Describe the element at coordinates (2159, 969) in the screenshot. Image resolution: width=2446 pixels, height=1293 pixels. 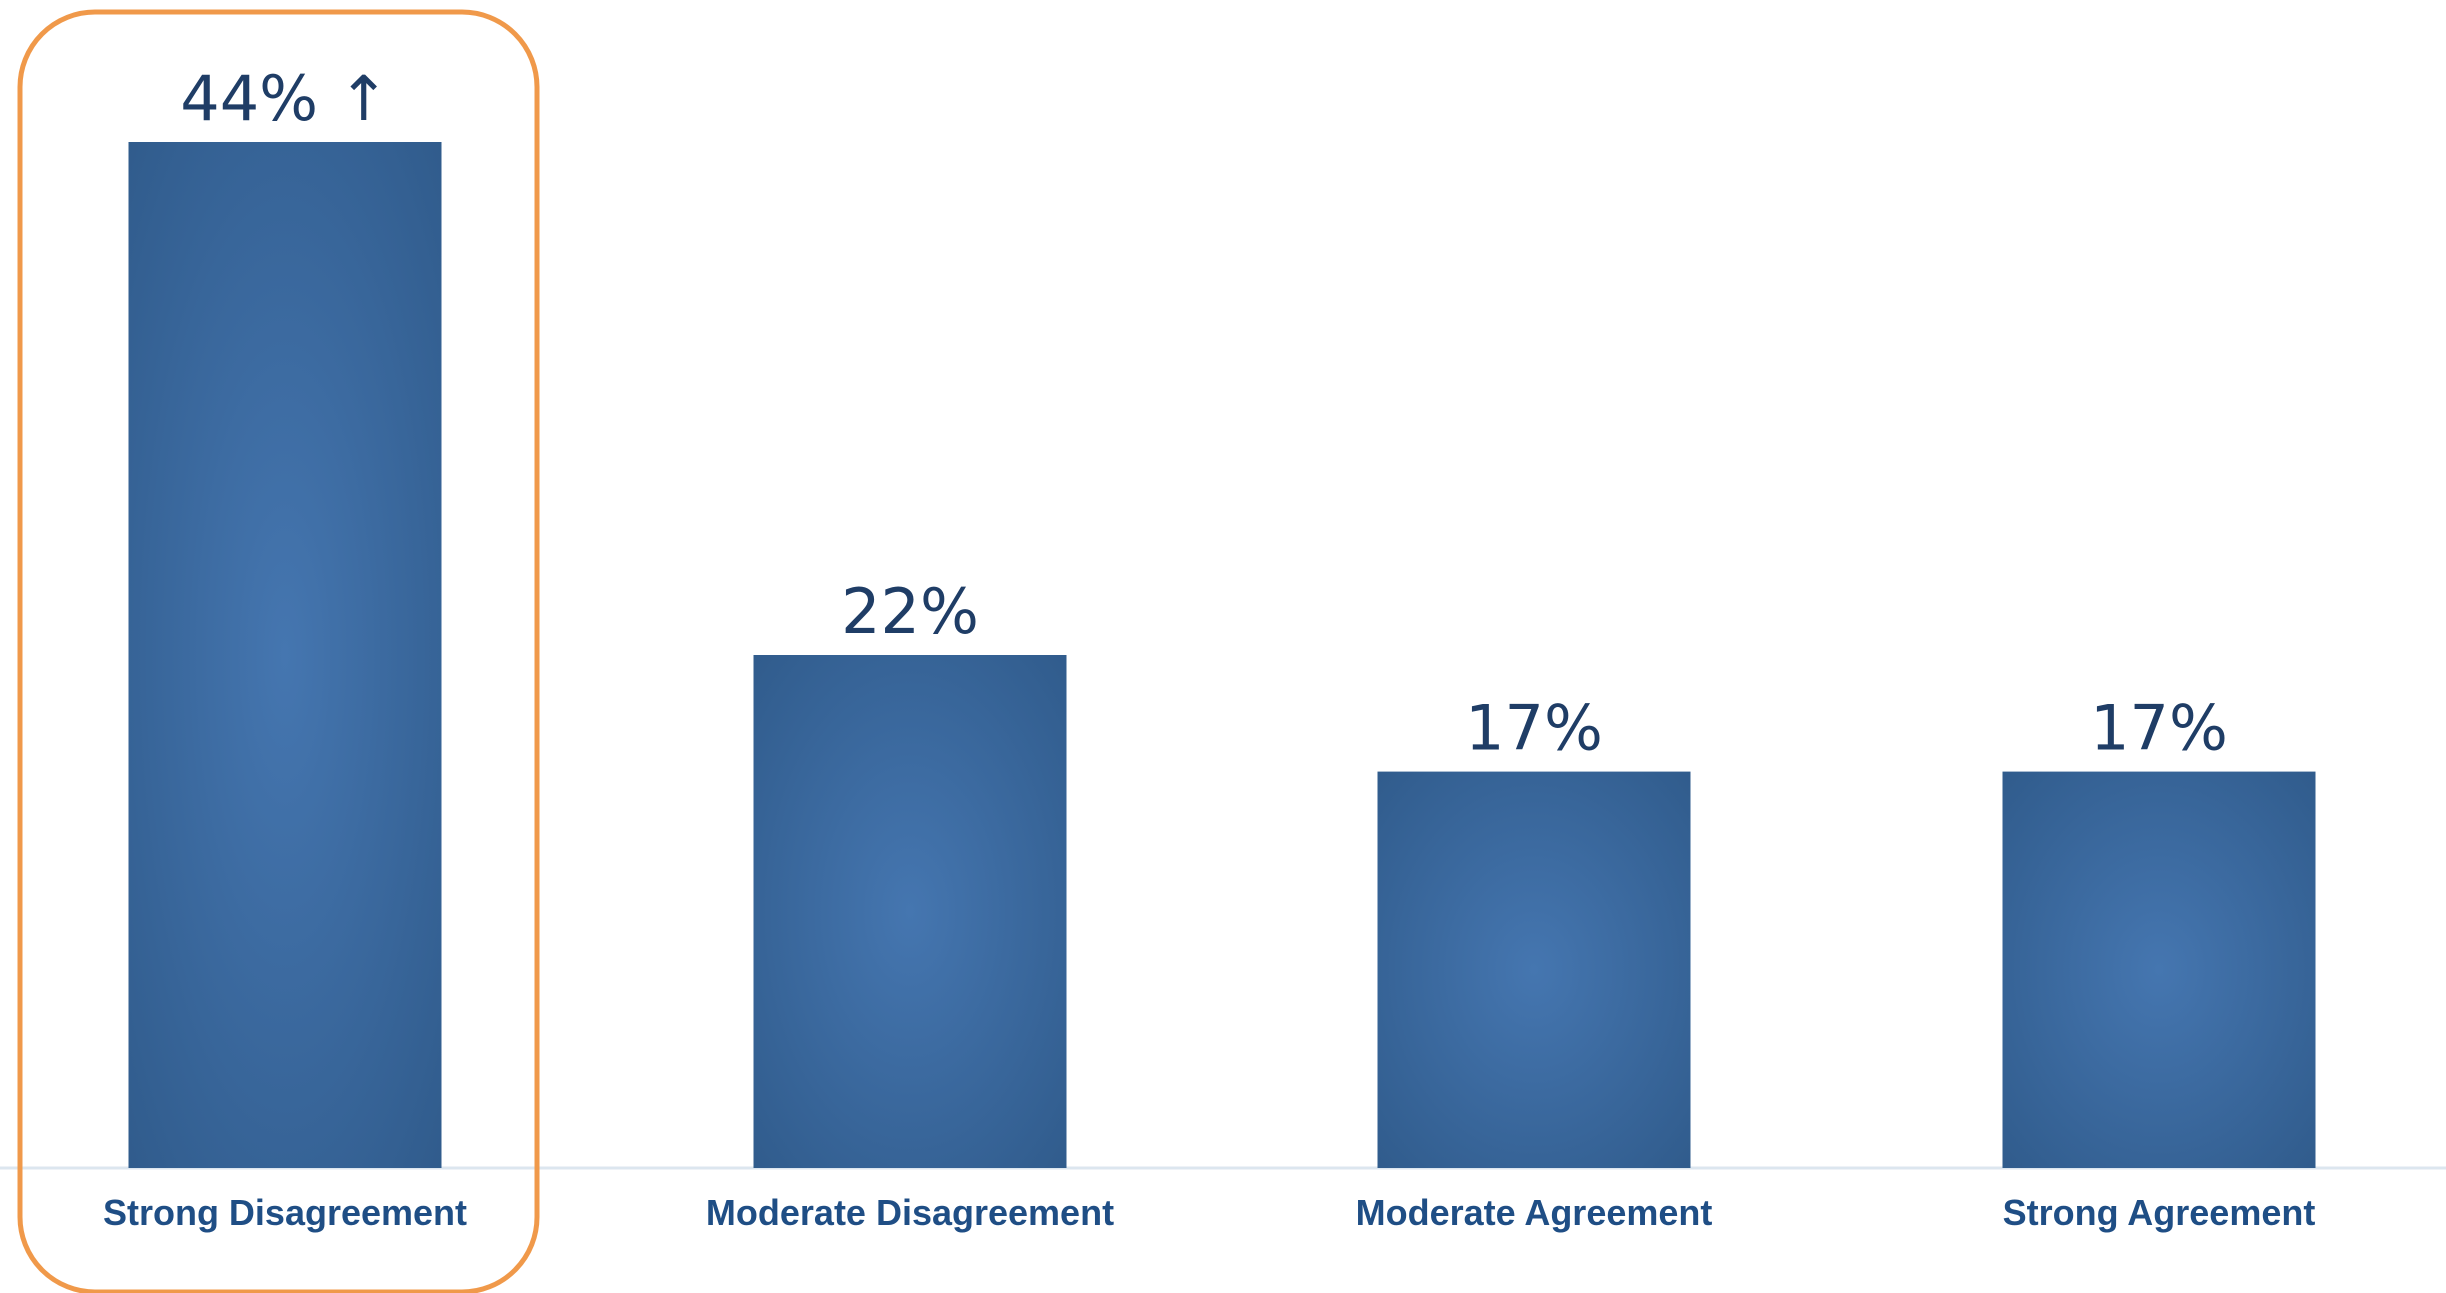
I see `bar-strong-agreement` at that location.